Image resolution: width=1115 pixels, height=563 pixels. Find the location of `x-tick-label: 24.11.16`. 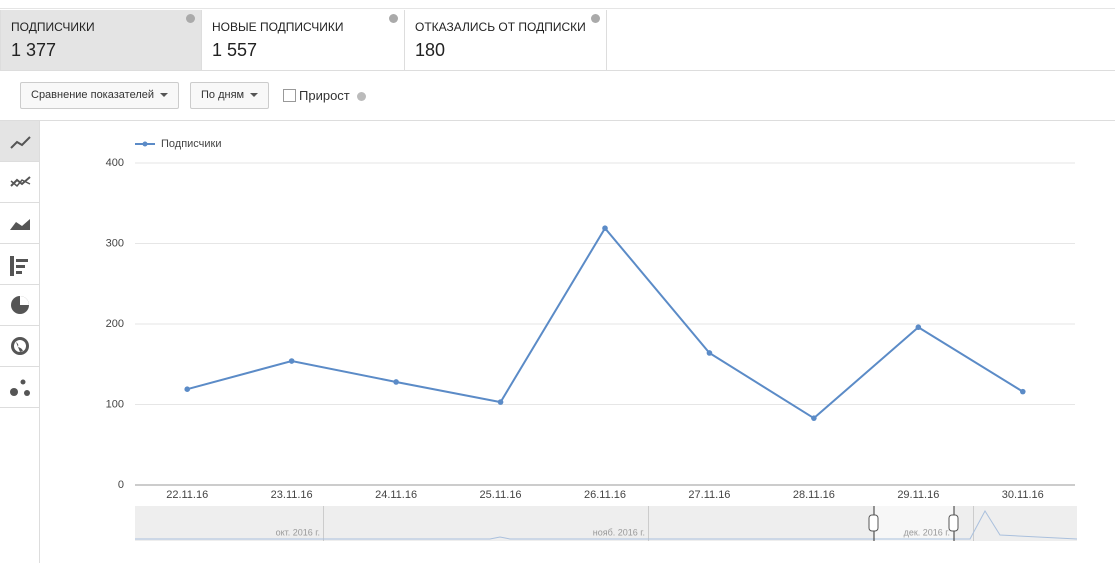

x-tick-label: 24.11.16 is located at coordinates (396, 495).